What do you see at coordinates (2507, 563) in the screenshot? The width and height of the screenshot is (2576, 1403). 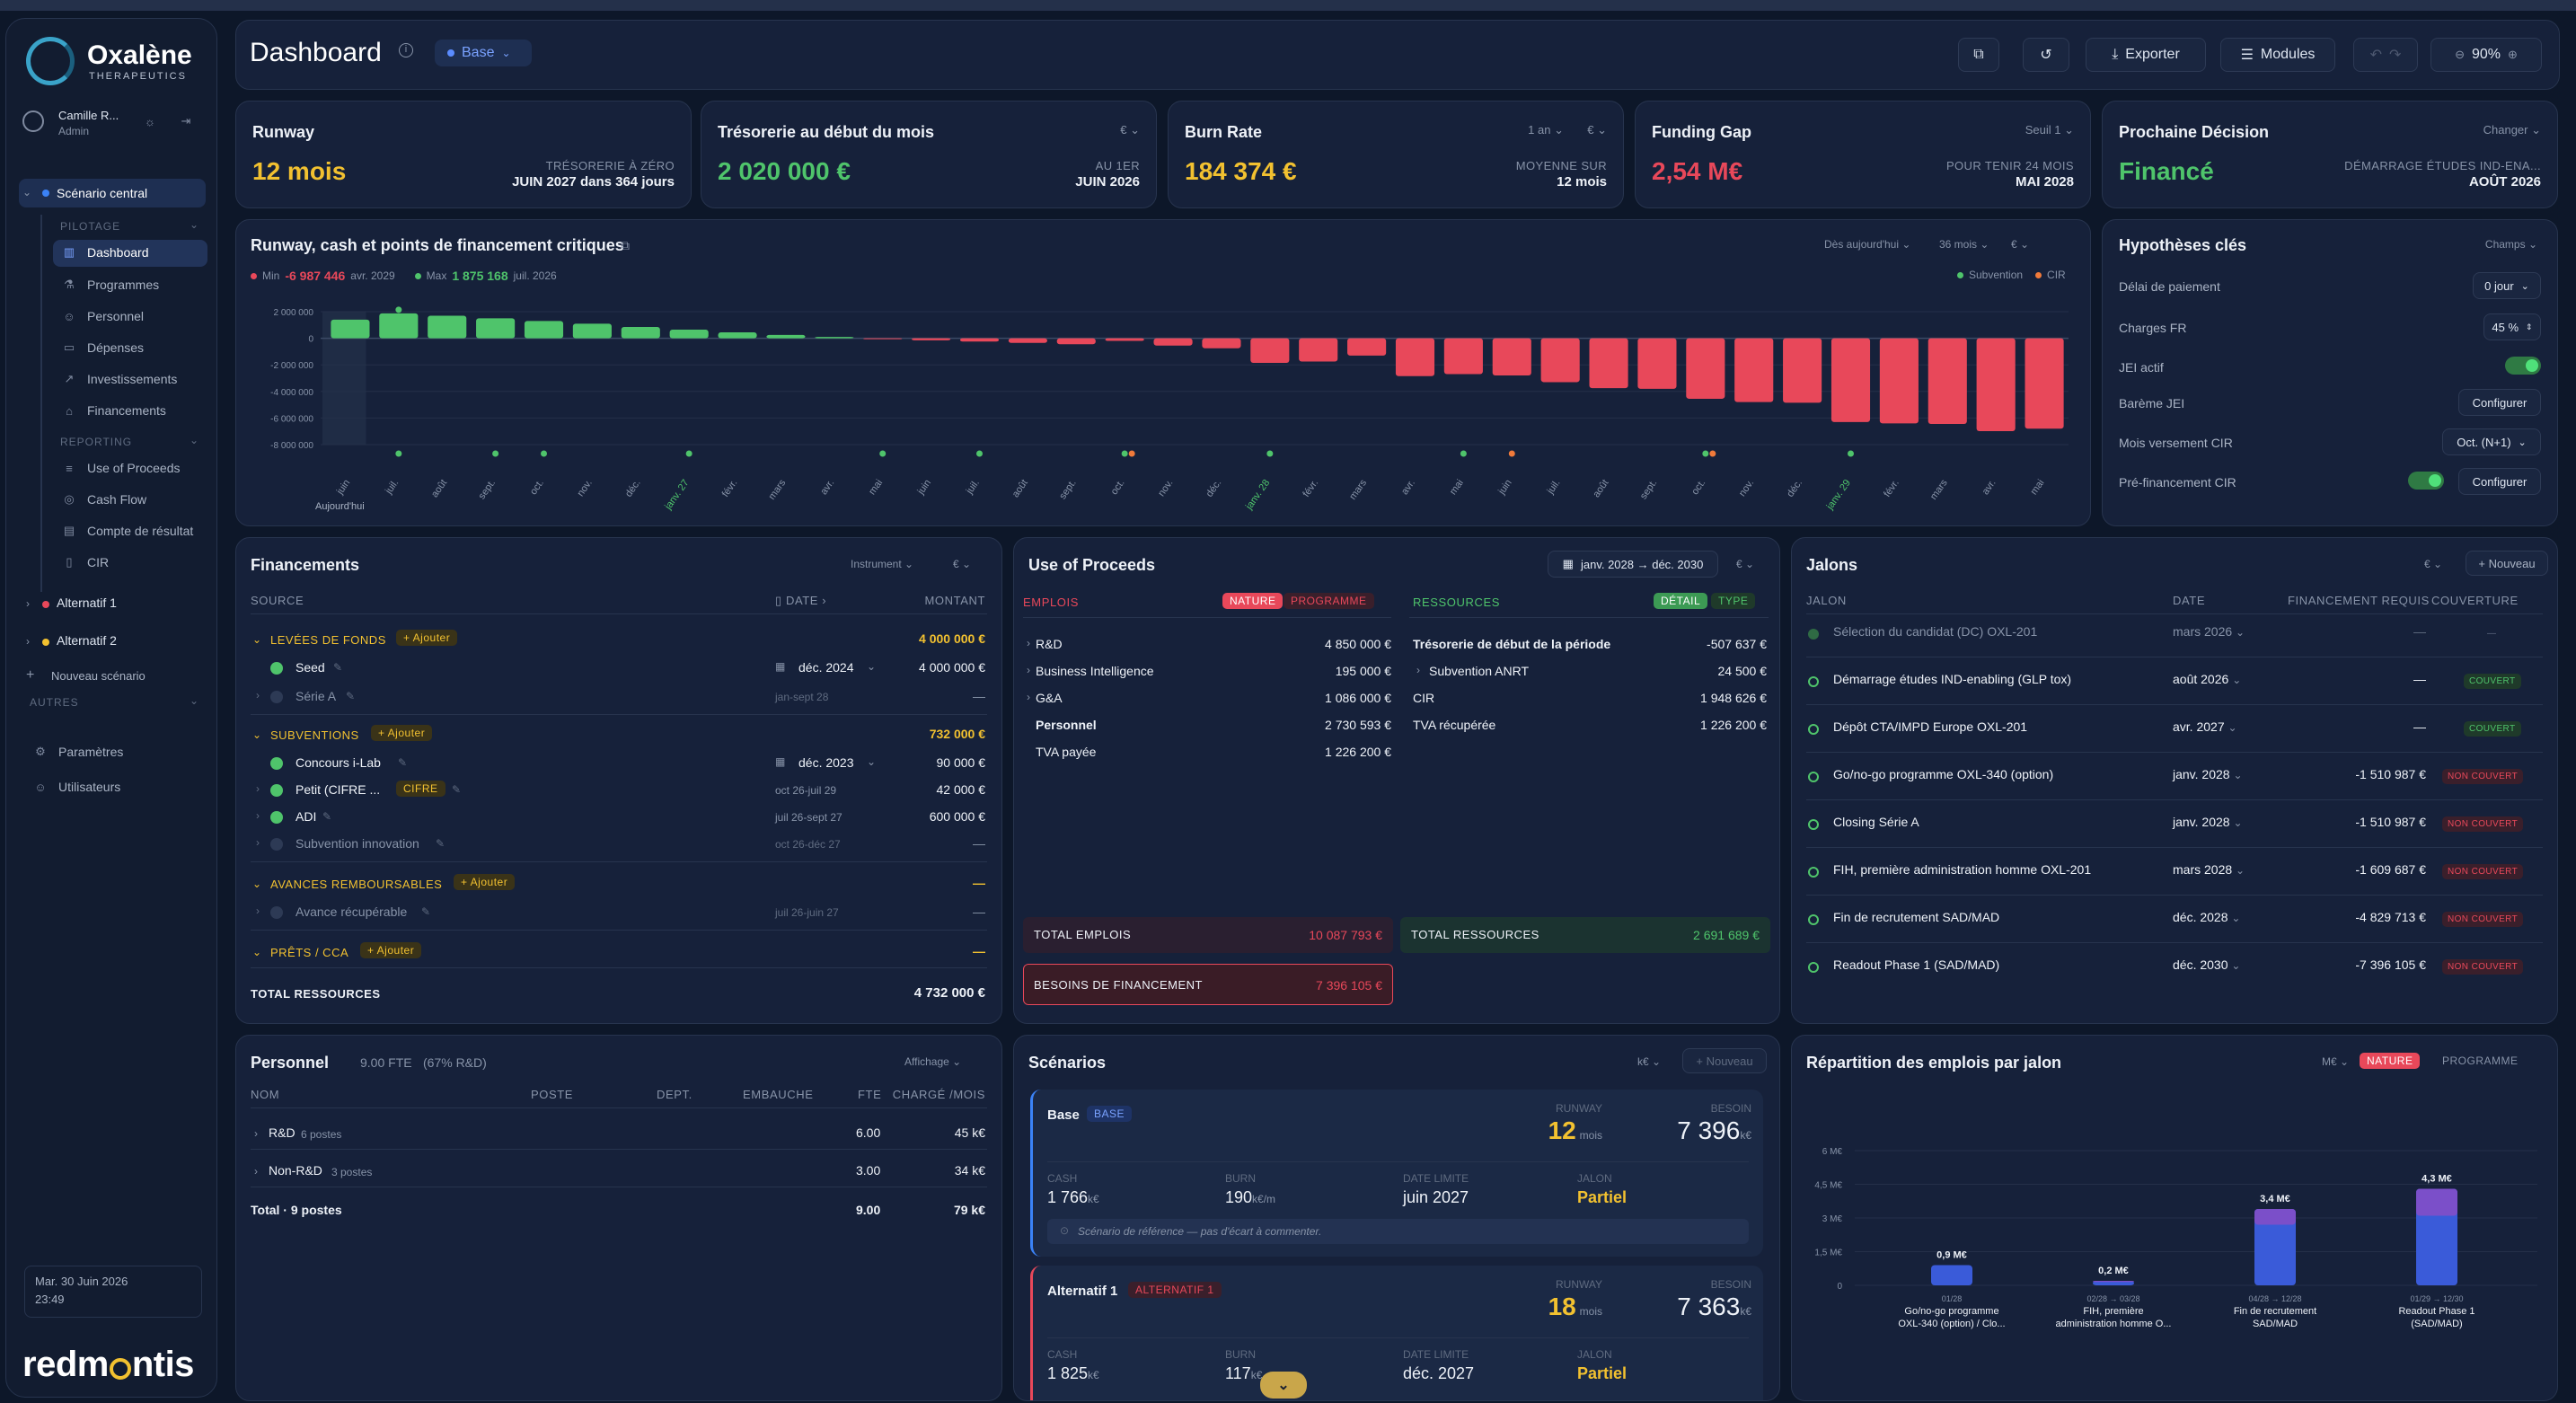 I see `new-jalon-button: + Nouveau` at bounding box center [2507, 563].